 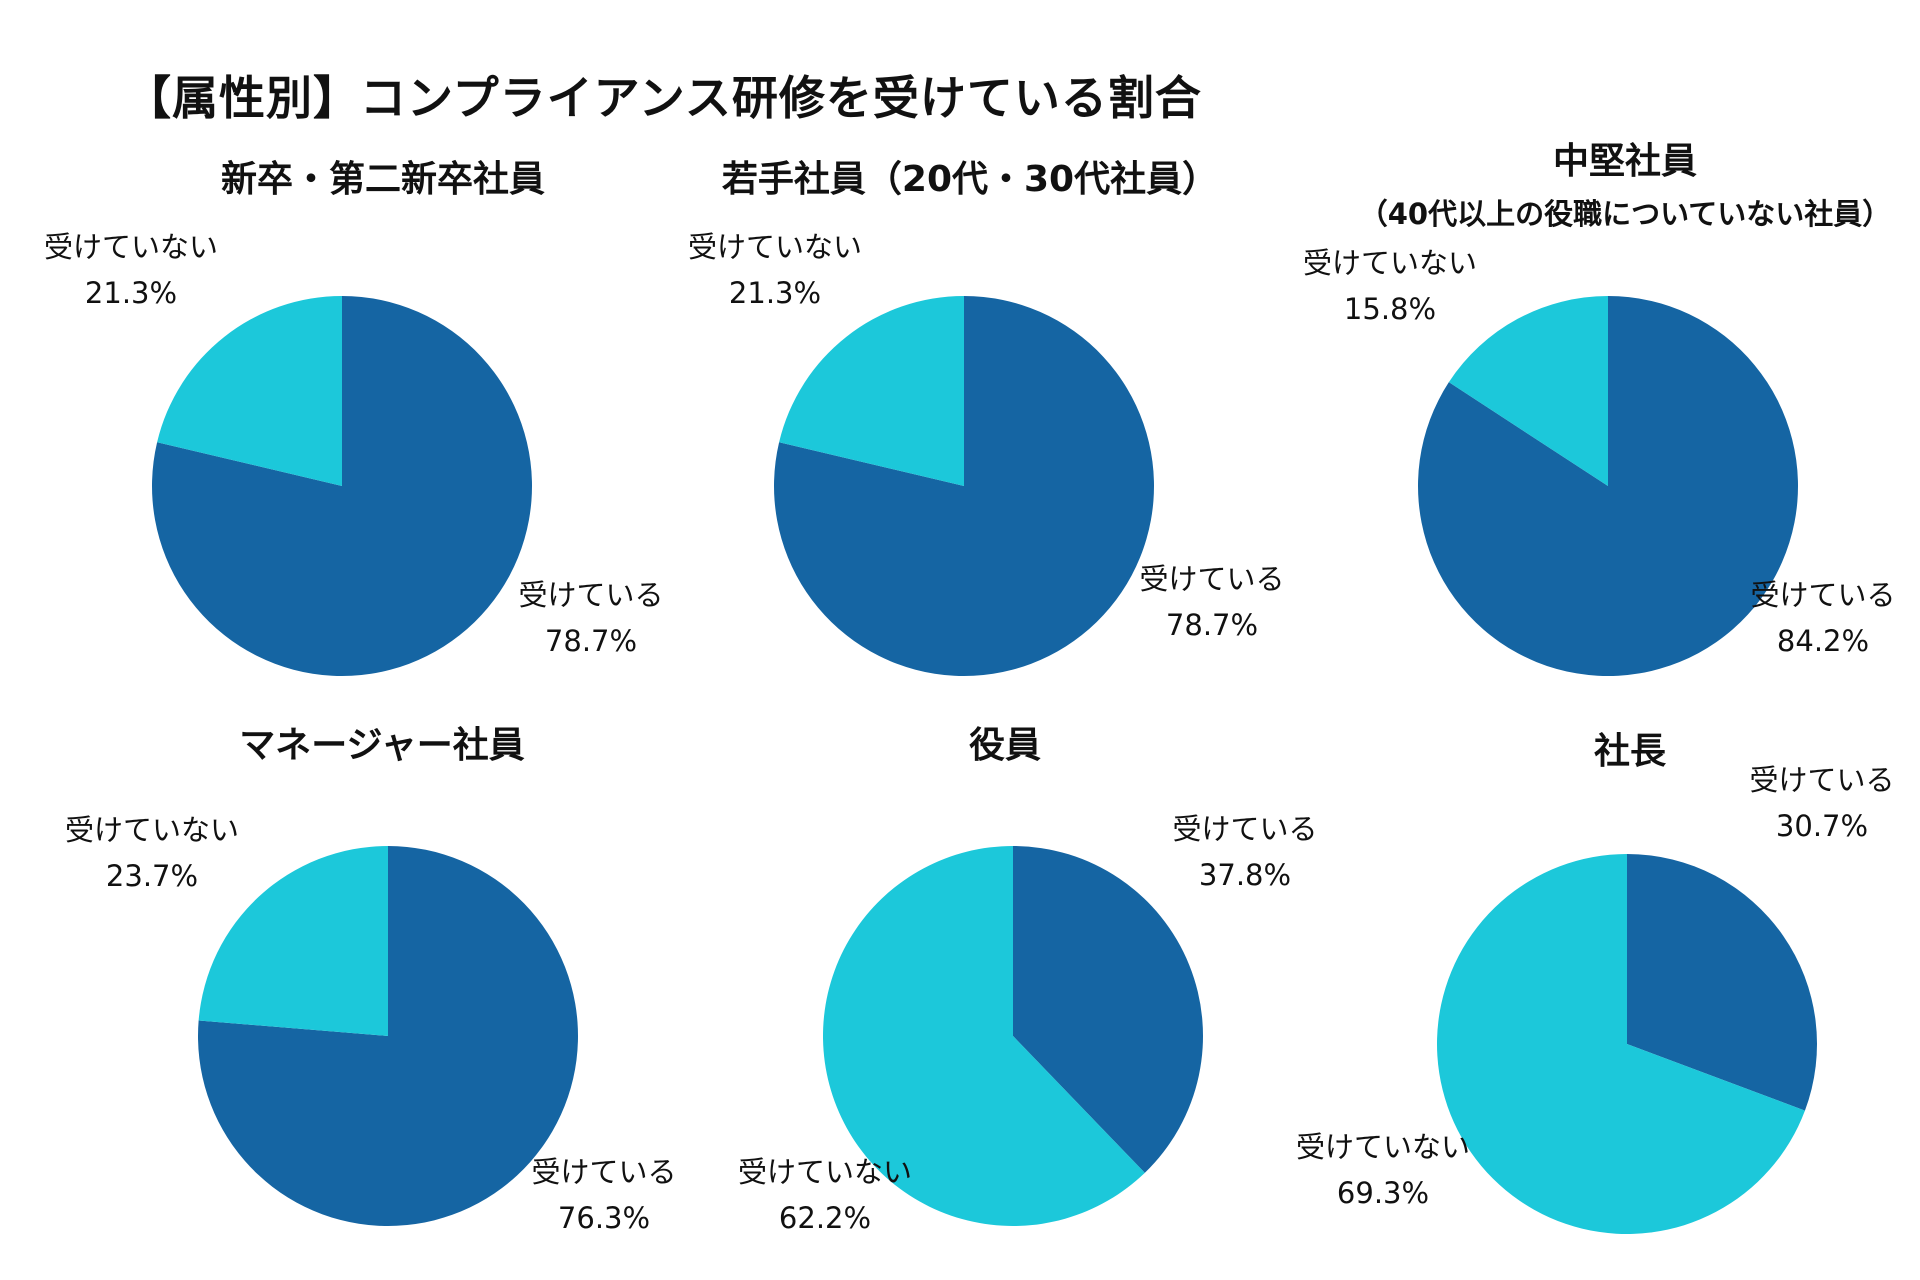 I want to click on slice-label-taken: 受けている 37.8%, so click(x=1244, y=852).